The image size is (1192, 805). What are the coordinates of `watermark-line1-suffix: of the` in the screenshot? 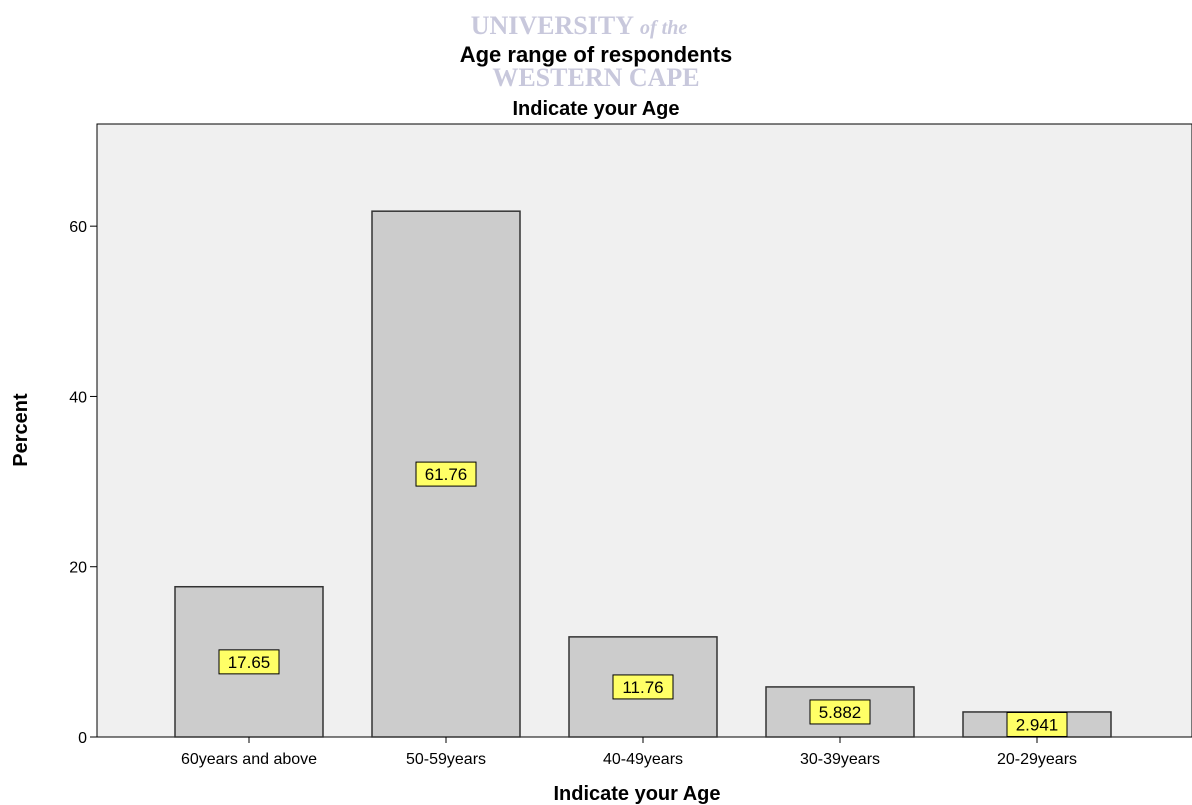 It's located at (663, 28).